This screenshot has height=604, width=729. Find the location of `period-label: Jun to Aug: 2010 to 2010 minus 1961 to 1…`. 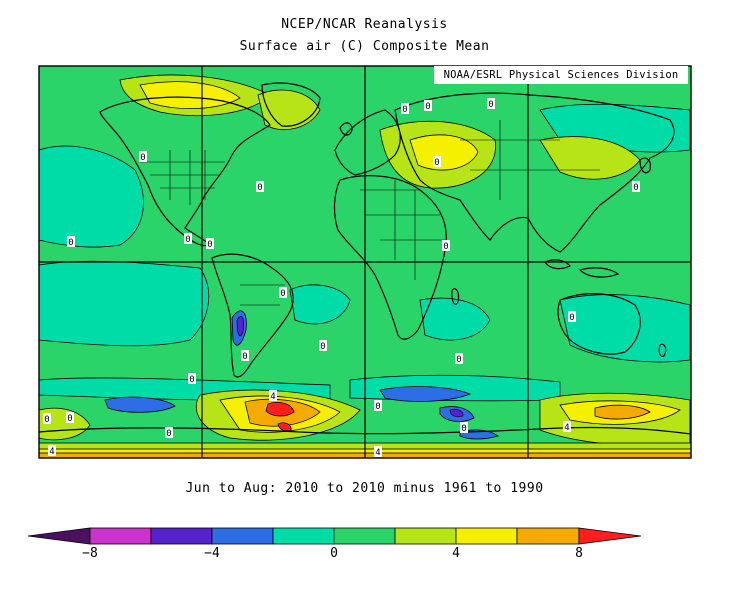

period-label: Jun to Aug: 2010 to 2010 minus 1961 to 1… is located at coordinates (364, 488).